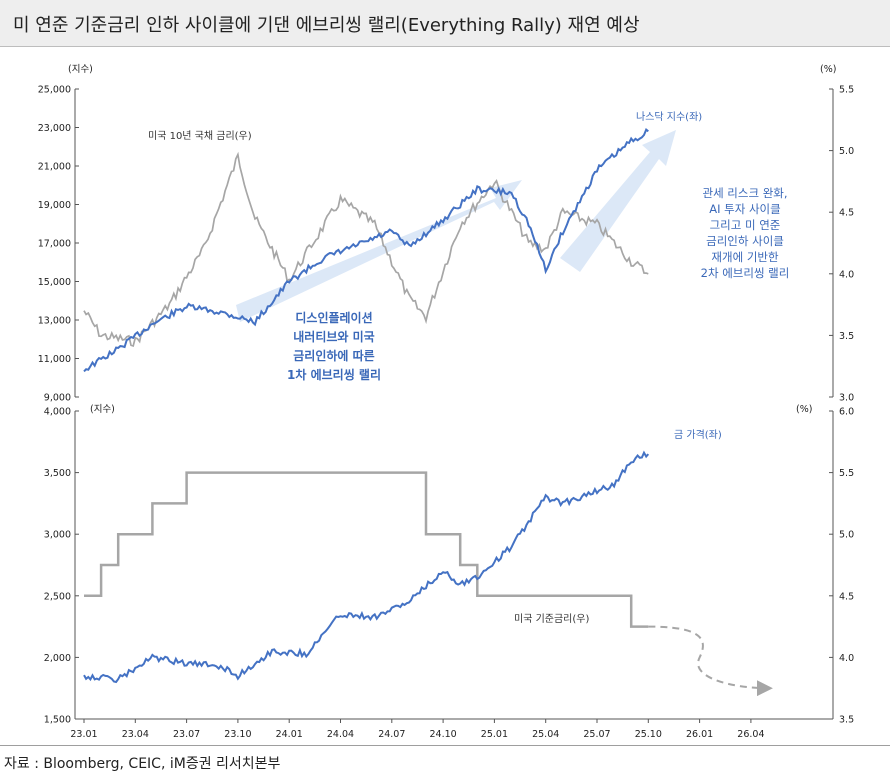 The image size is (890, 777). I want to click on x-tick-label: 26.01, so click(699, 734).